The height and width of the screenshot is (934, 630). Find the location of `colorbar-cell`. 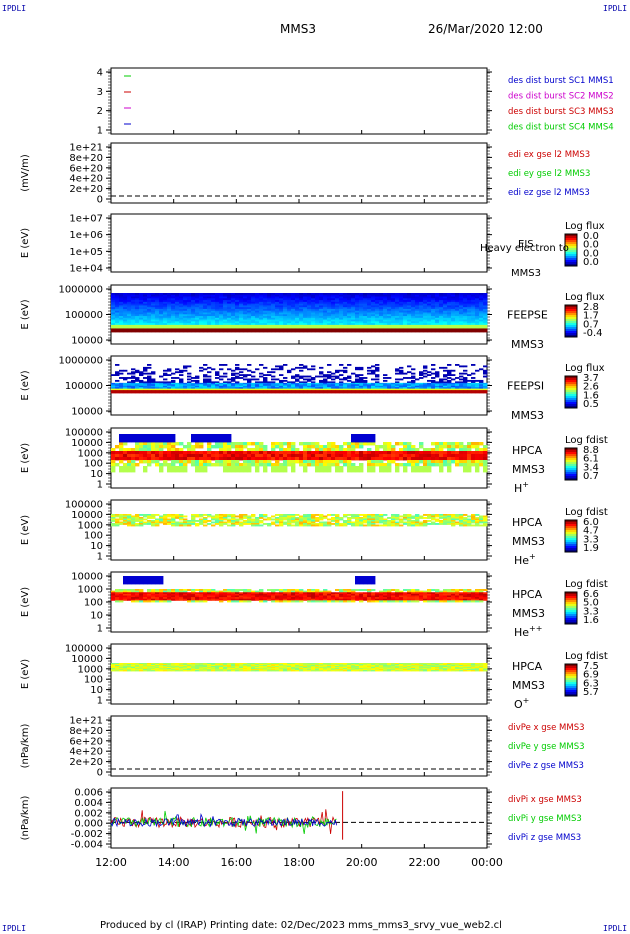

colorbar-cell is located at coordinates (571, 377).